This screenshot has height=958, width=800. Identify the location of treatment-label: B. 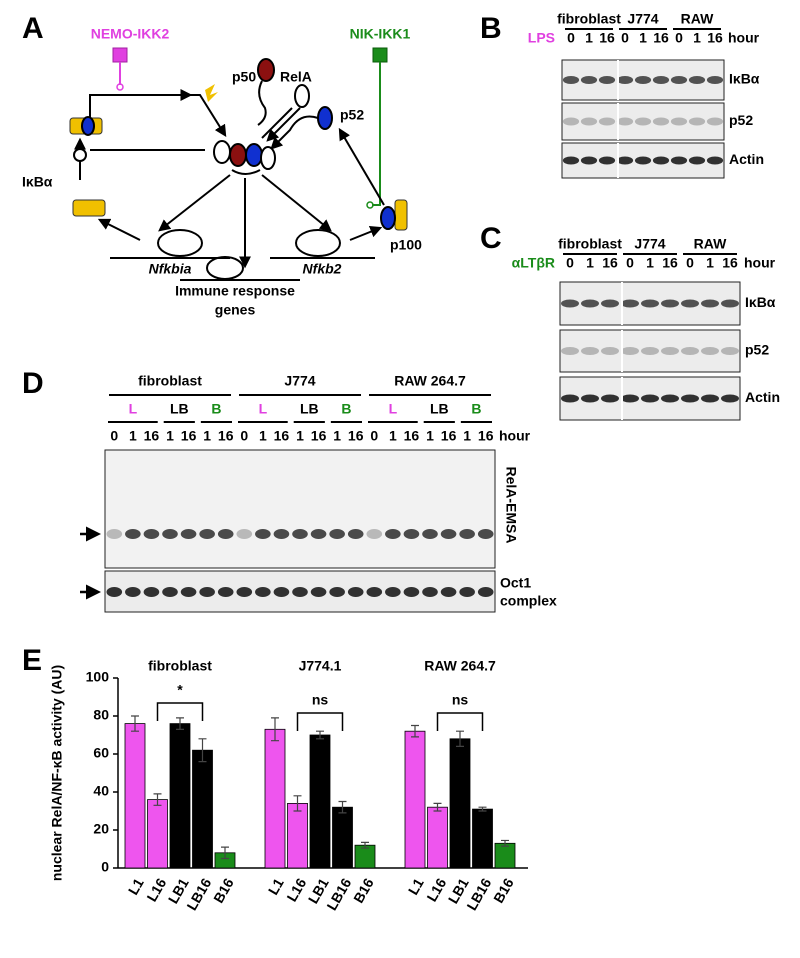
(346, 409).